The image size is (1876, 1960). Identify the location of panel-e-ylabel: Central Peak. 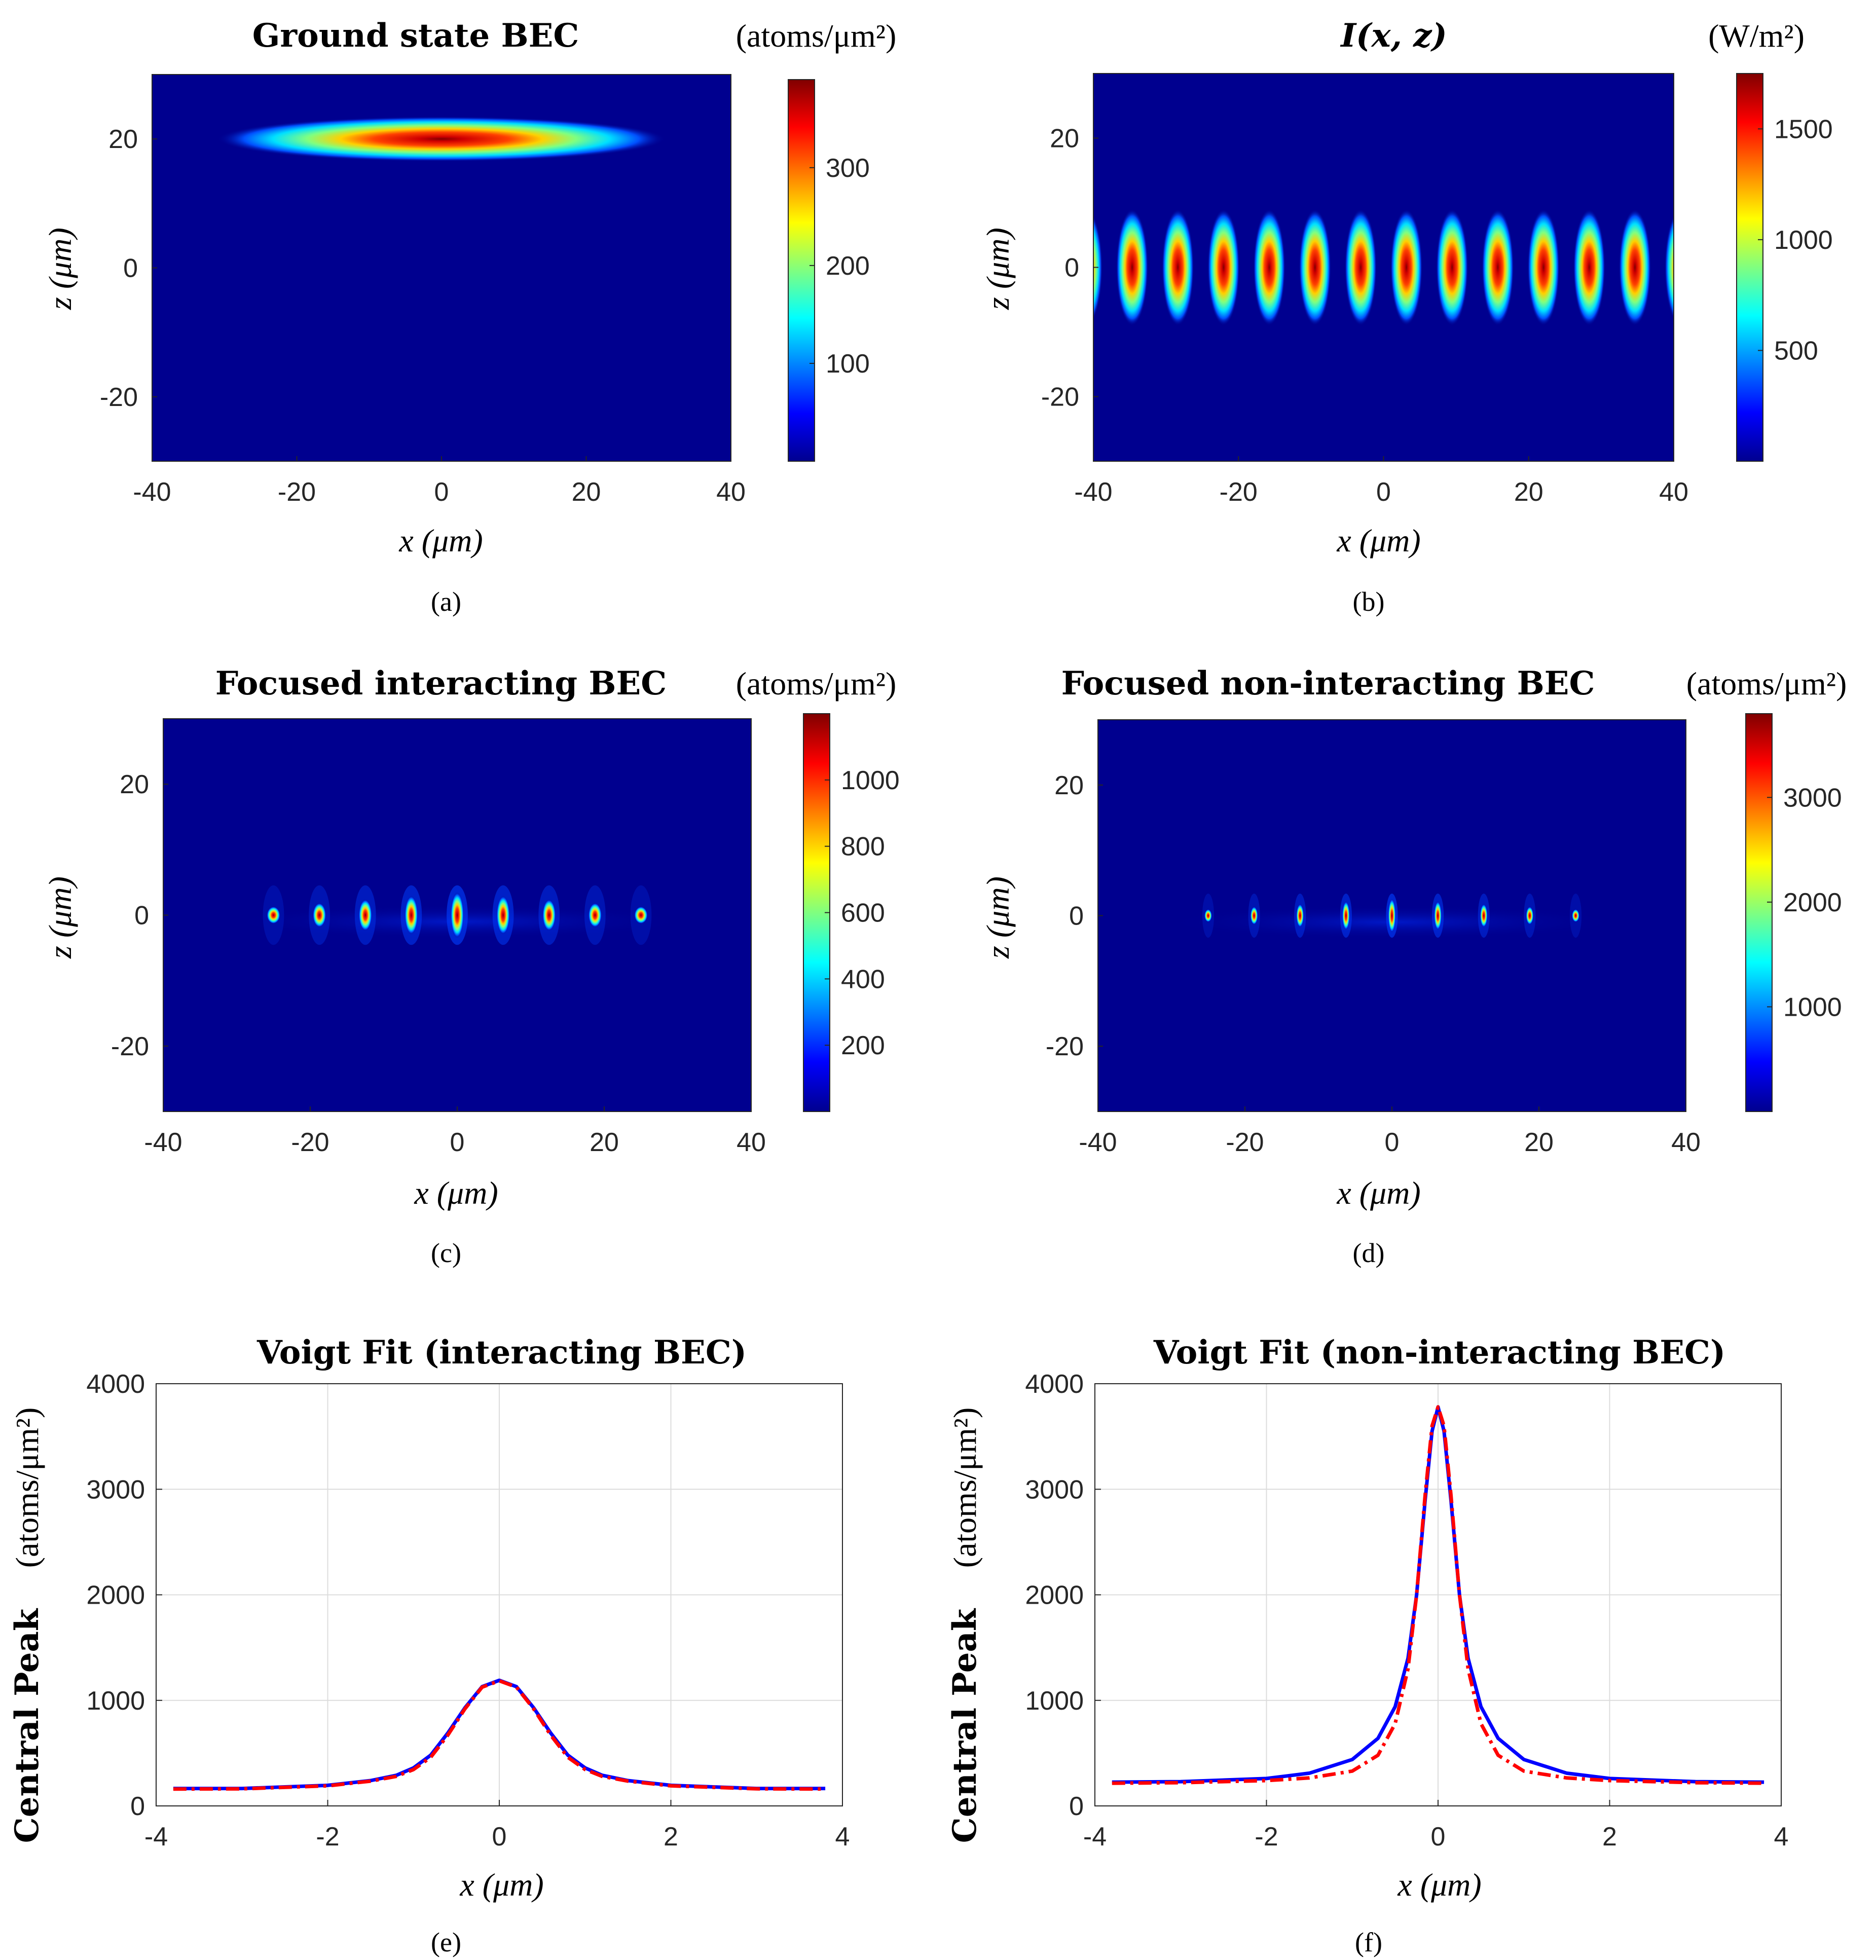
(27, 1725).